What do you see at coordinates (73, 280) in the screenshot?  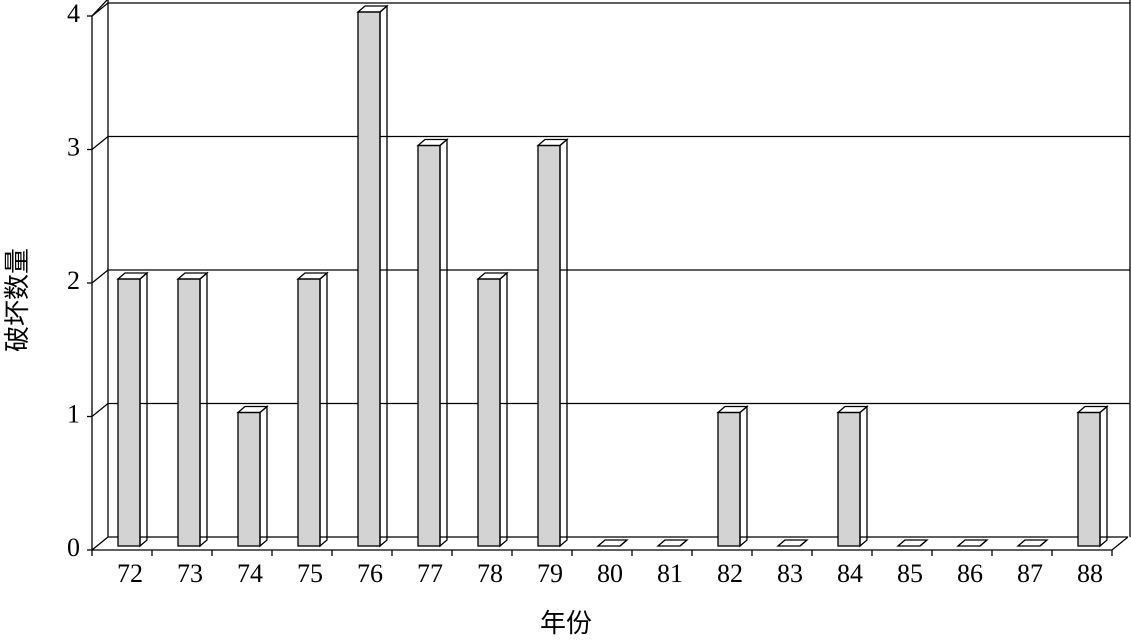 I see `y-tick-label: 2` at bounding box center [73, 280].